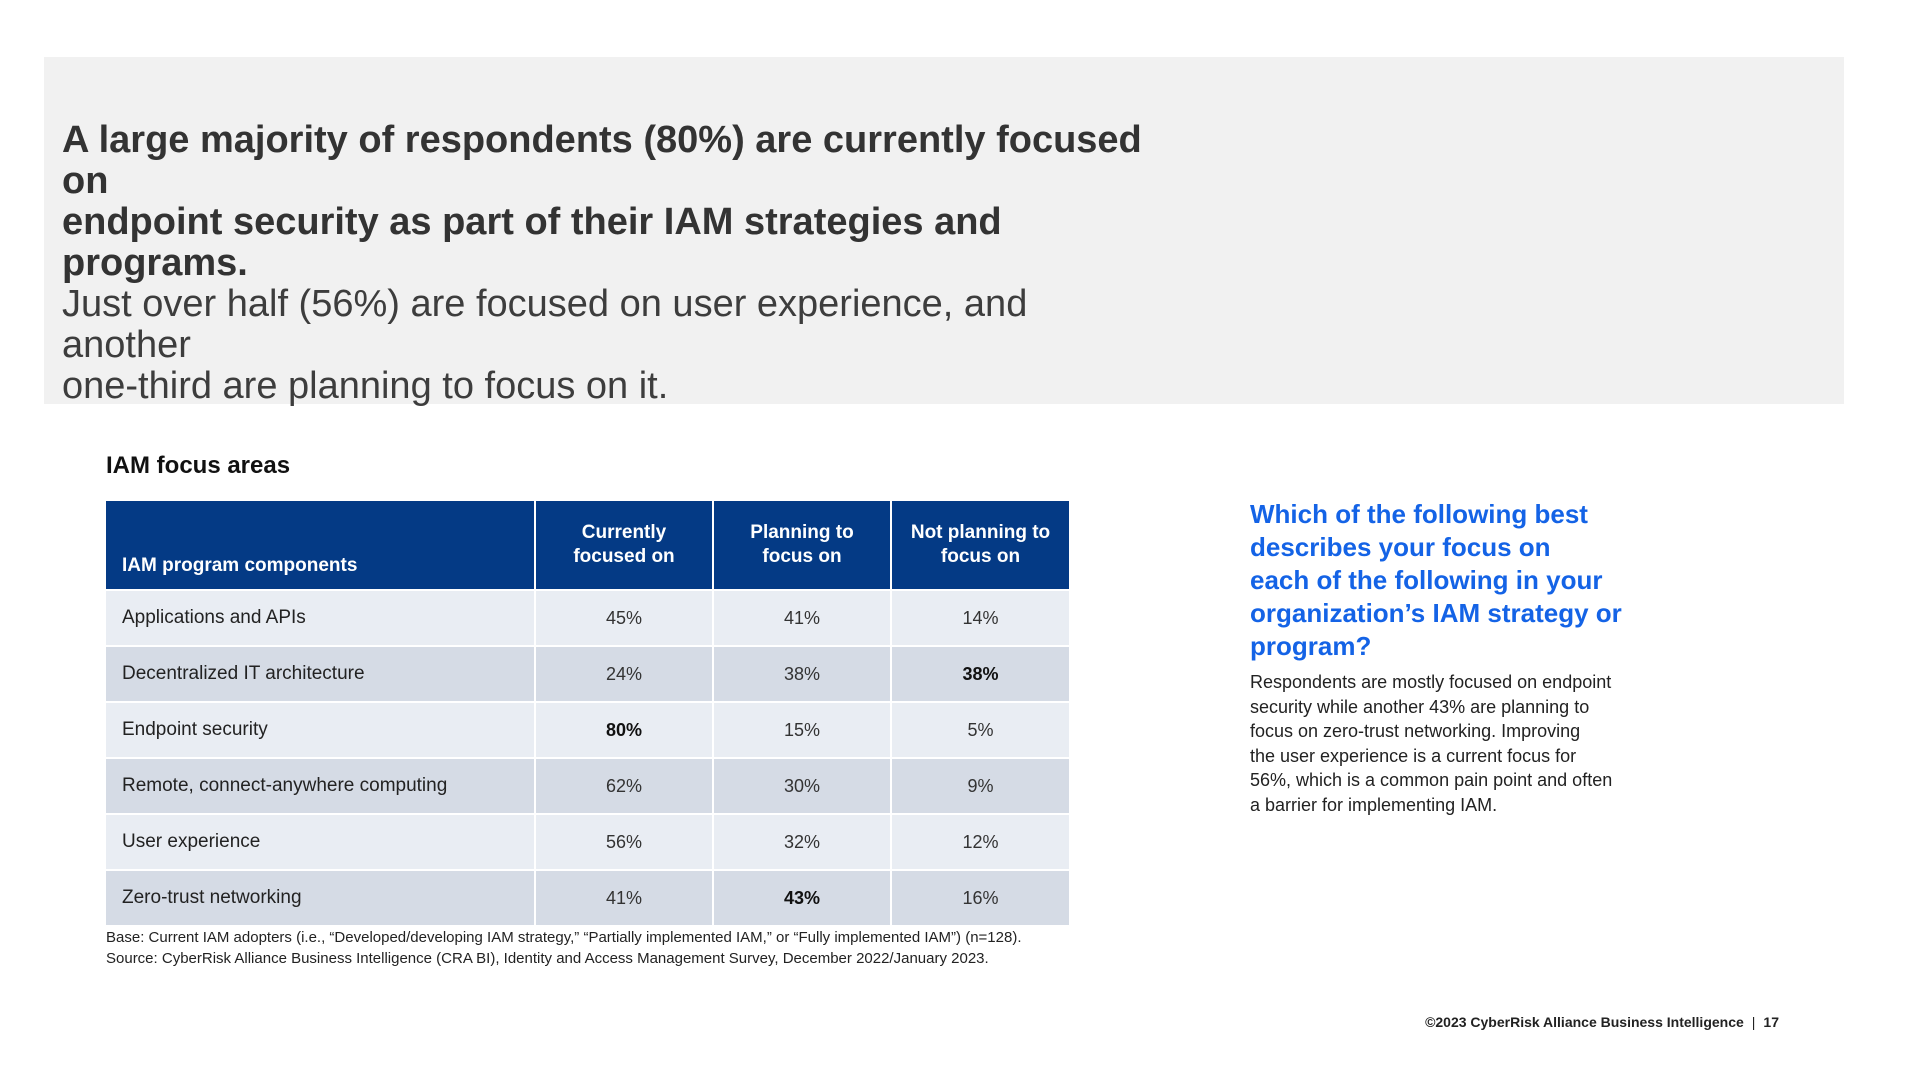 This screenshot has width=1920, height=1080. Describe the element at coordinates (365, 386) in the screenshot. I see `hero-normal-line-2: one-third are planning to focus on it.` at that location.